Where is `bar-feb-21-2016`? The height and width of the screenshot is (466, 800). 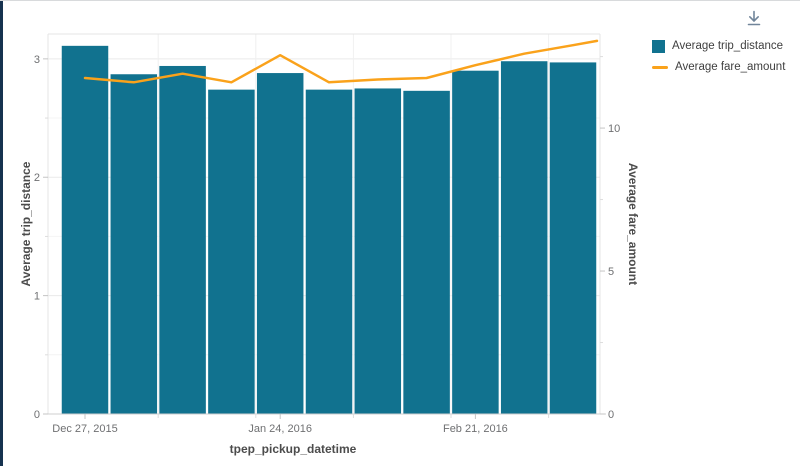 bar-feb-21-2016 is located at coordinates (475, 242).